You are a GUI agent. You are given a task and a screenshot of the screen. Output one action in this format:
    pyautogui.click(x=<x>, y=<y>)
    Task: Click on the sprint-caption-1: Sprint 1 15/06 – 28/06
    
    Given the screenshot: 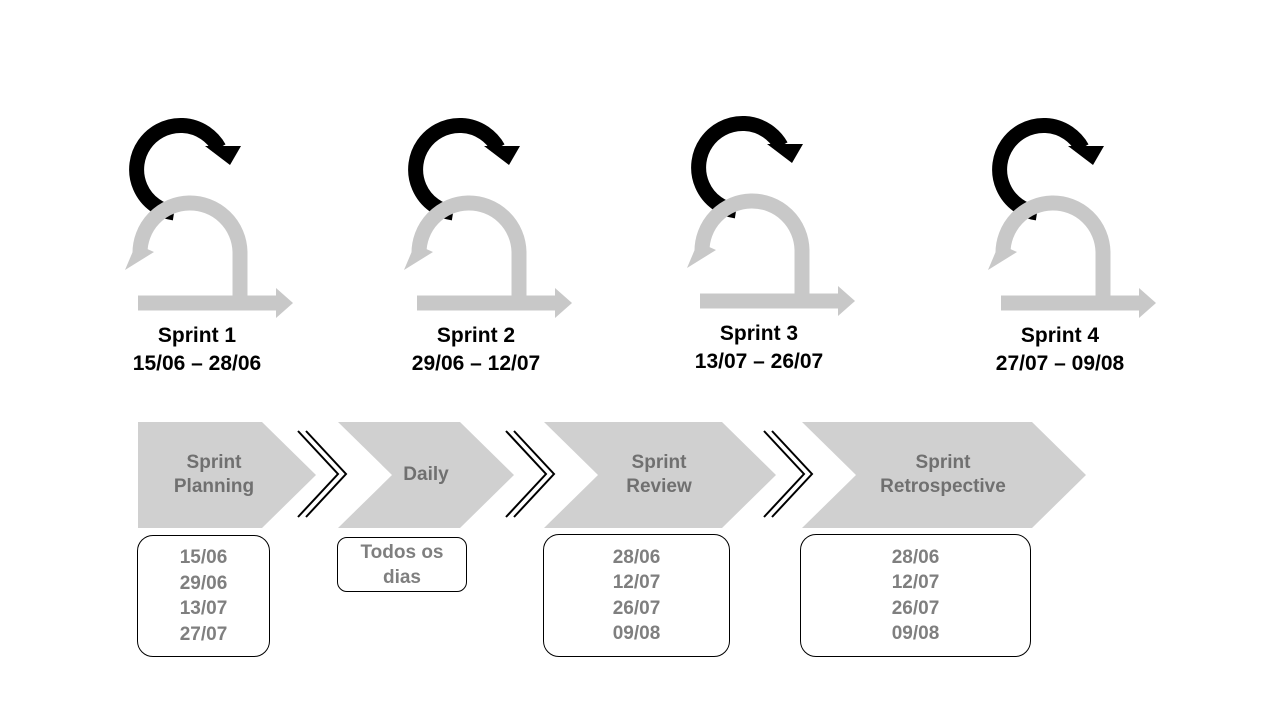 What is the action you would take?
    pyautogui.click(x=197, y=350)
    